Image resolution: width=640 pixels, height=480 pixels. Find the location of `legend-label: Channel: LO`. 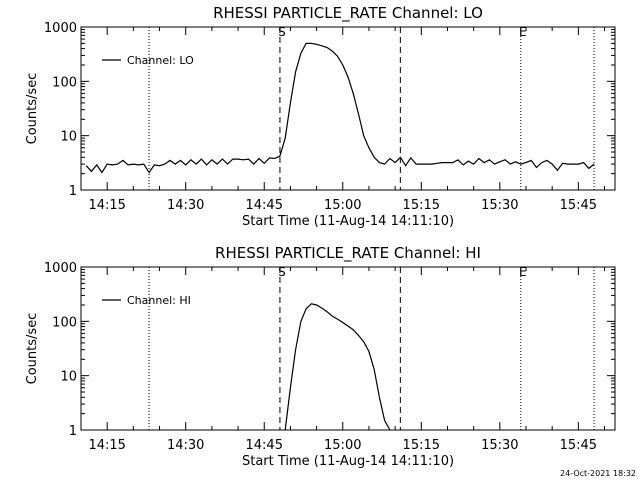

legend-label: Channel: LO is located at coordinates (160, 60).